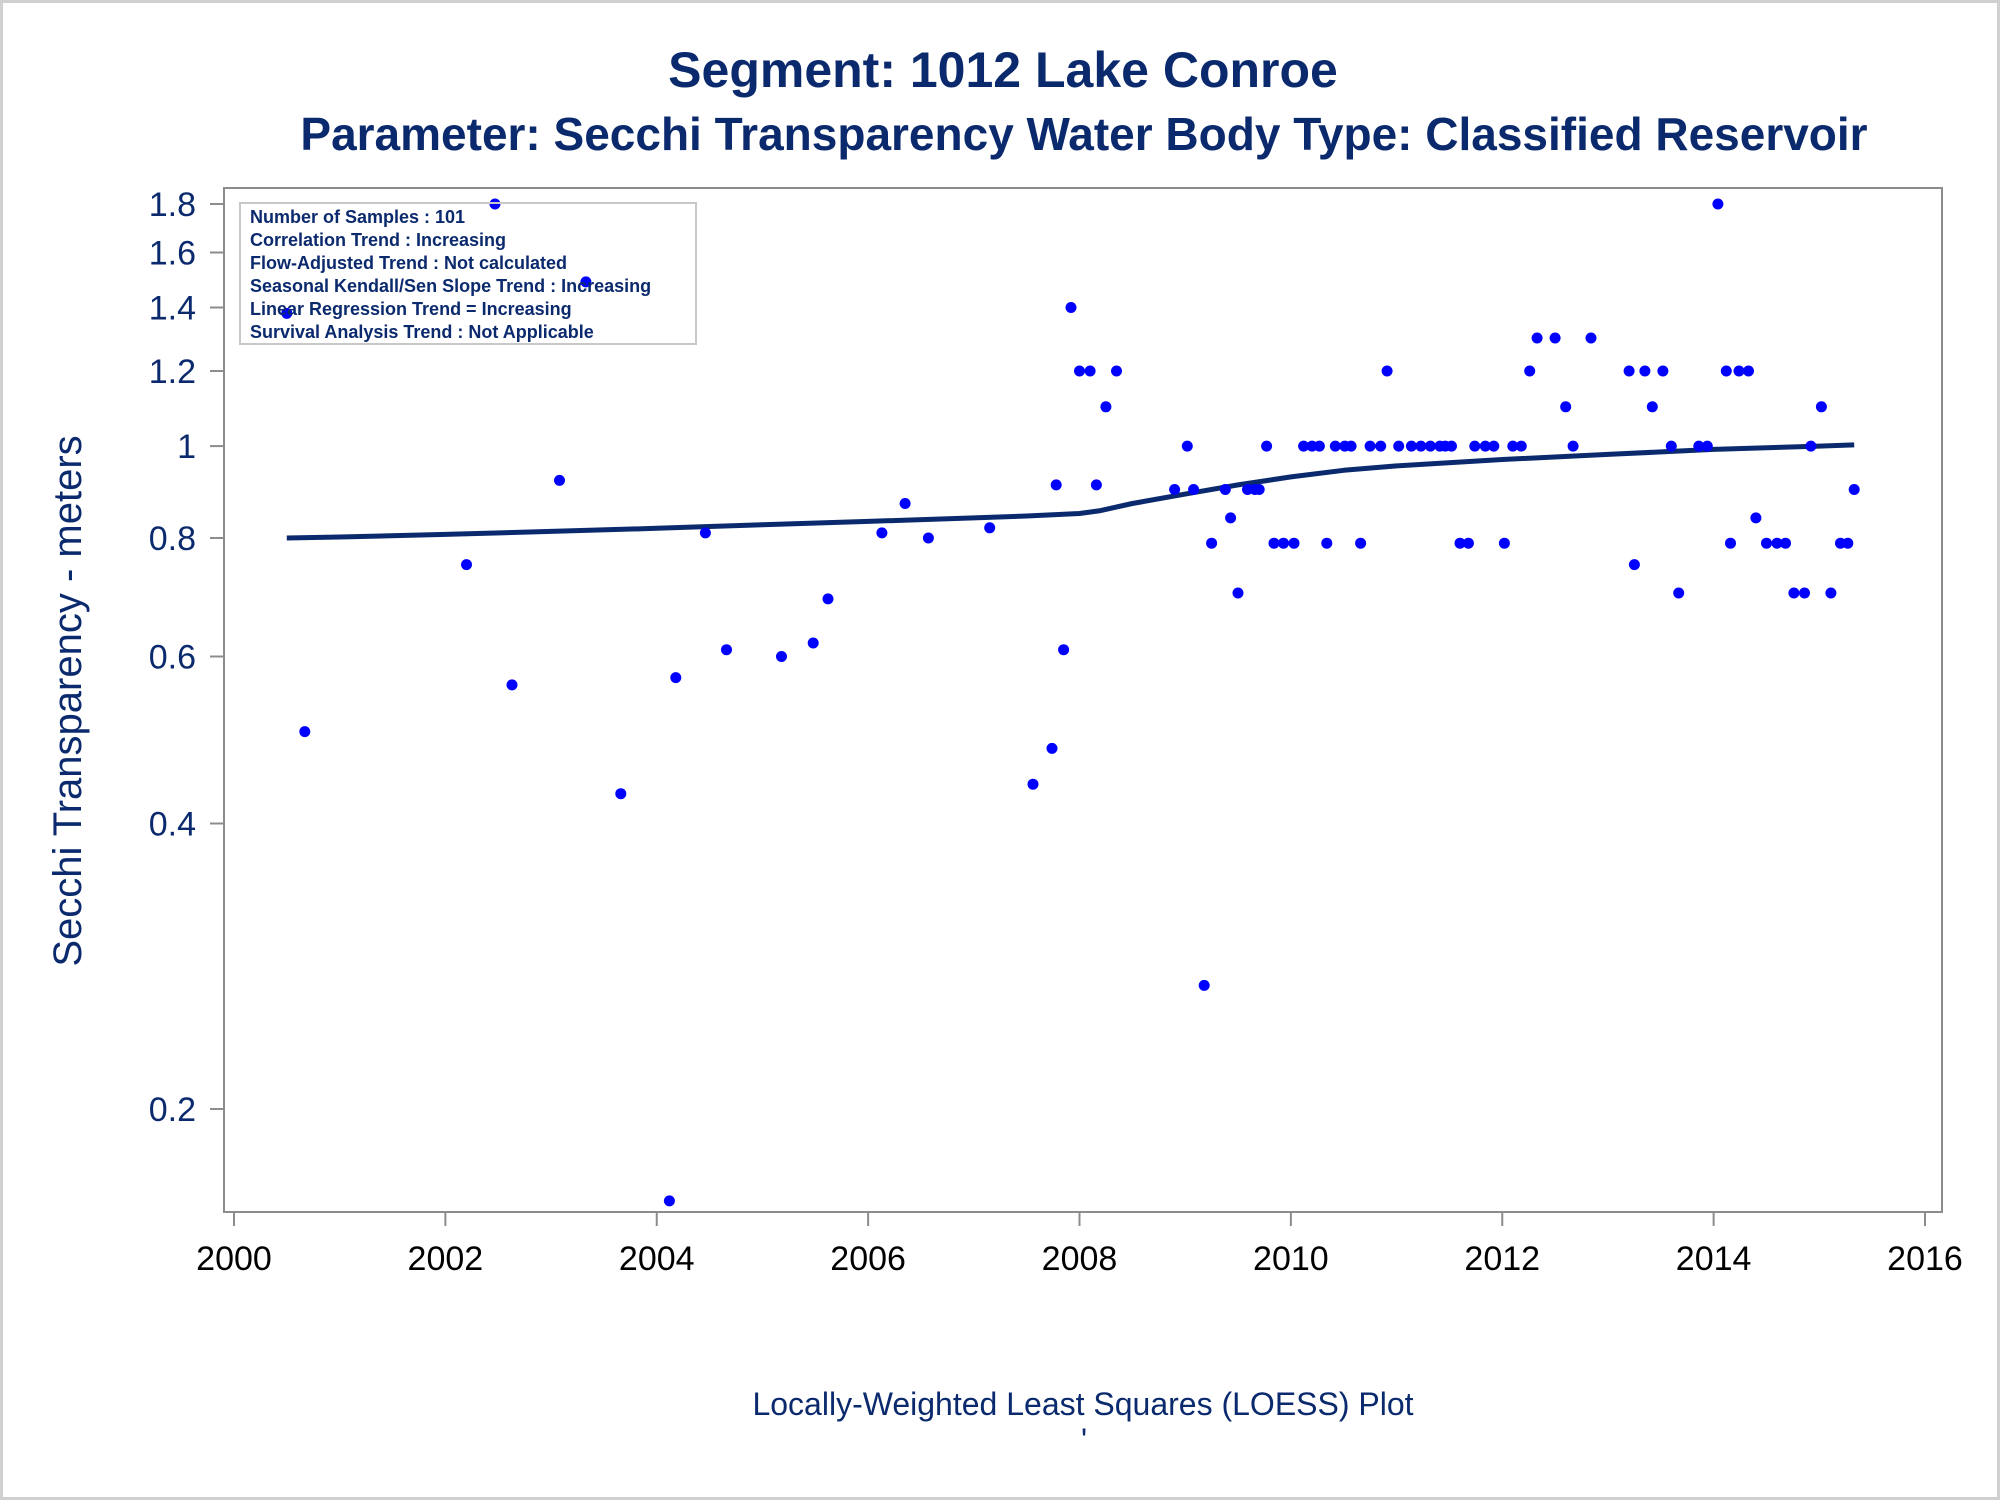  I want to click on loess-trend-line, so click(1070, 491).